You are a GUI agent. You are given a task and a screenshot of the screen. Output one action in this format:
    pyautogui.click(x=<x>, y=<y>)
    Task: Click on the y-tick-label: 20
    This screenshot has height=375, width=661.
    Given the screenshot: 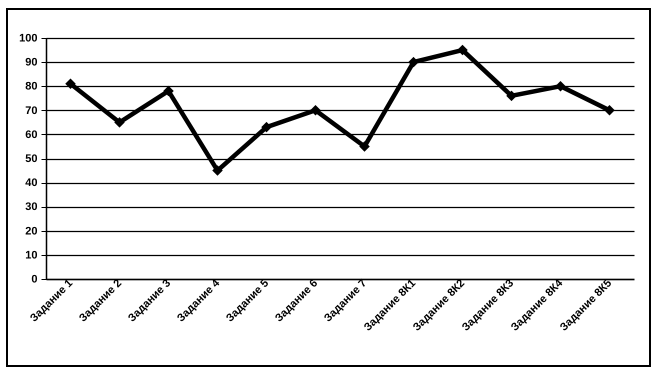 What is the action you would take?
    pyautogui.click(x=31, y=231)
    